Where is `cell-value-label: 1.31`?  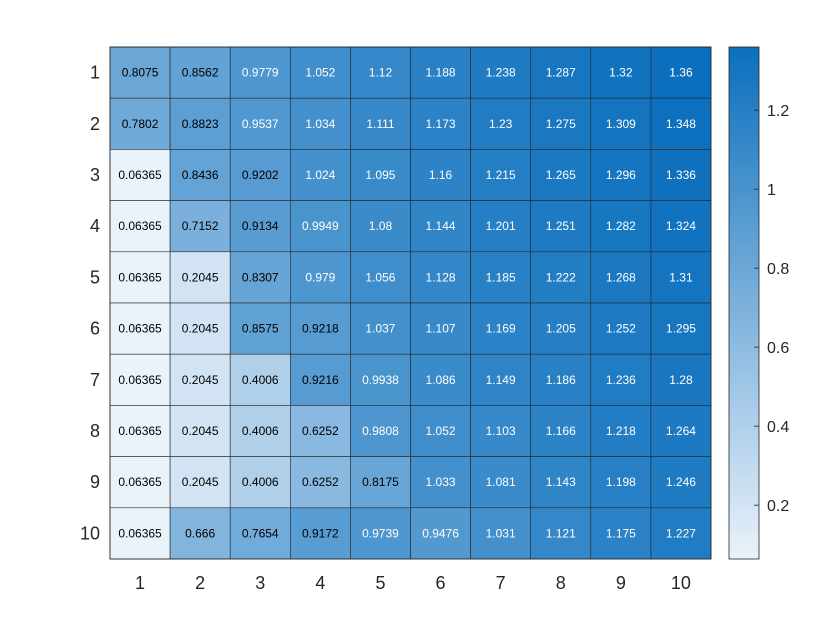 cell-value-label: 1.31 is located at coordinates (681, 277).